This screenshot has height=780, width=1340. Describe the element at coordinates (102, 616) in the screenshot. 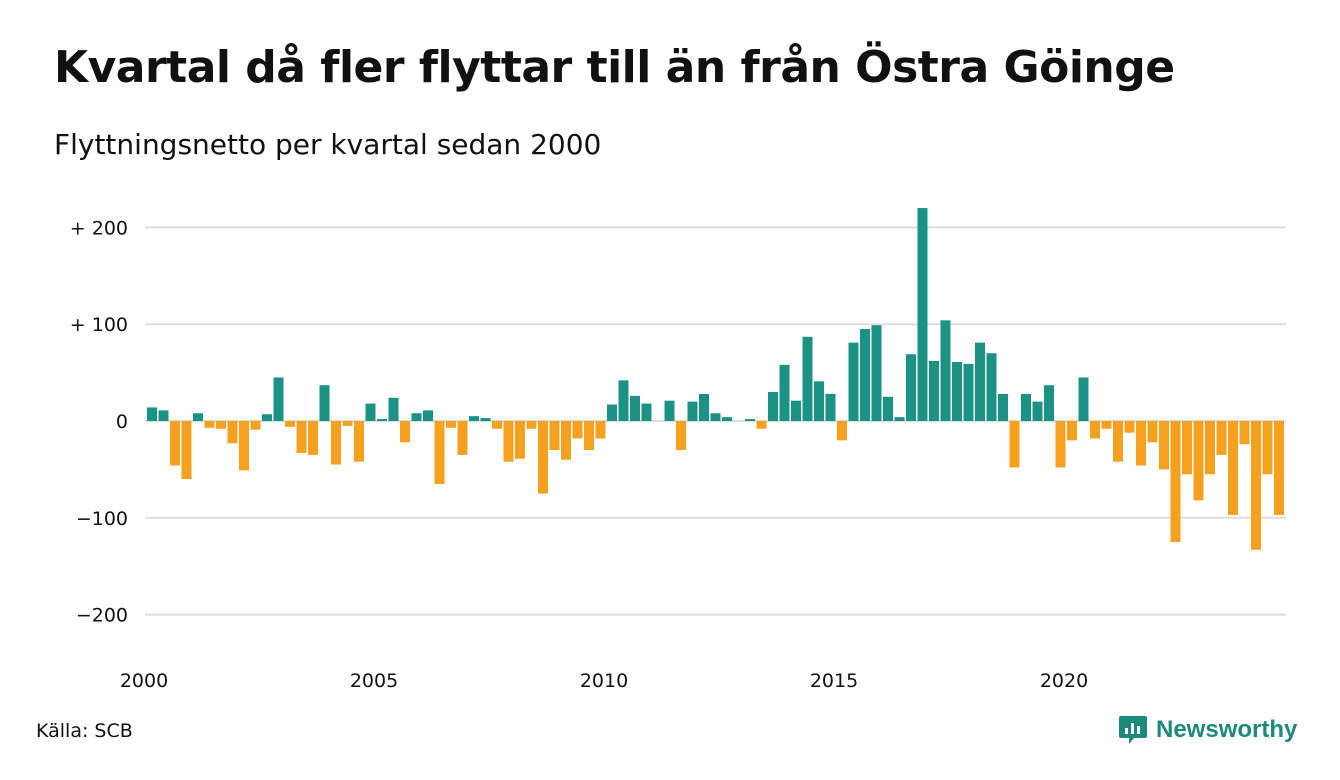

I see `y-tick-label: −200` at that location.